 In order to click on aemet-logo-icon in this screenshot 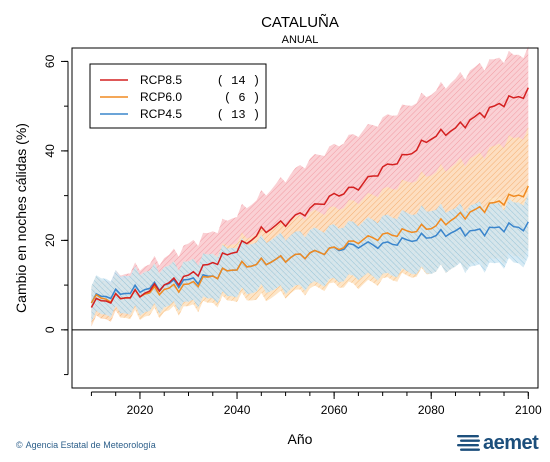, I will do `click(468, 443)`.